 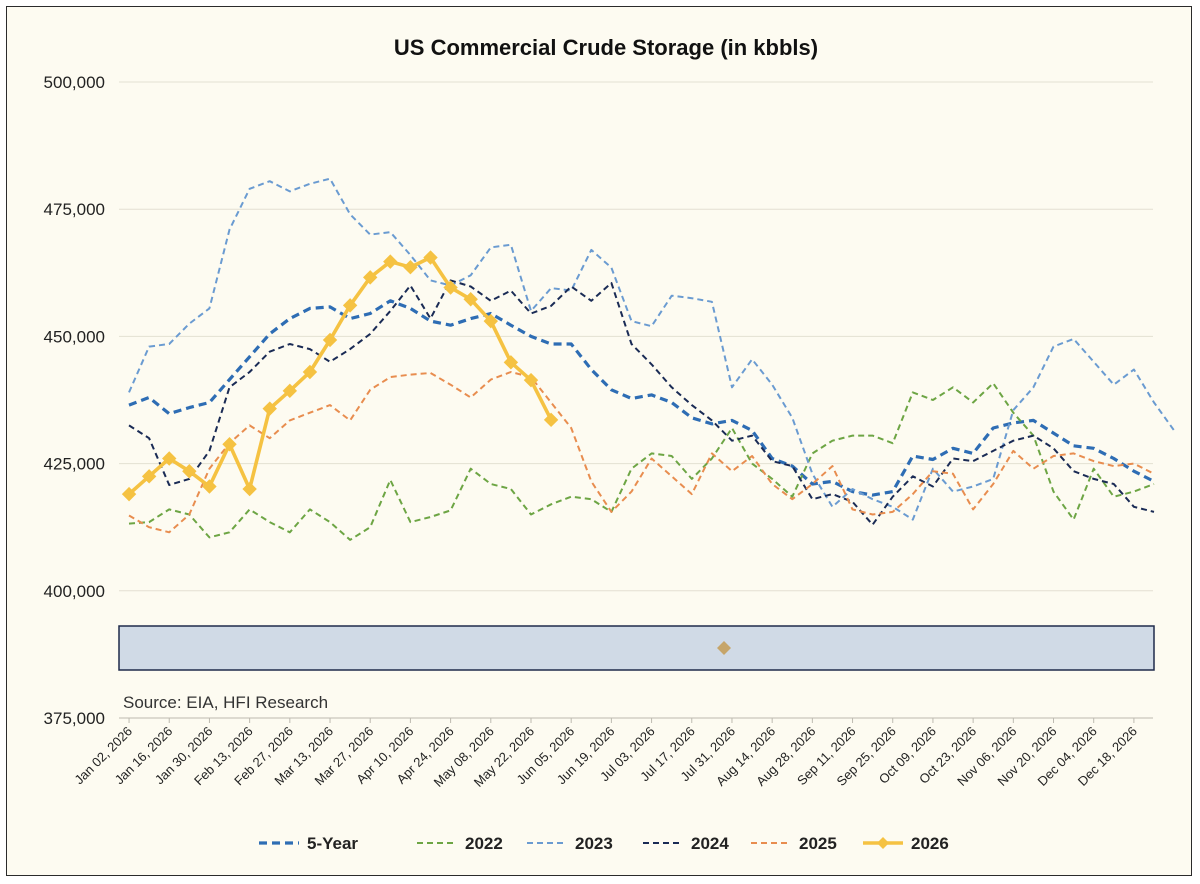 I want to click on legend-marker, so click(x=883, y=843).